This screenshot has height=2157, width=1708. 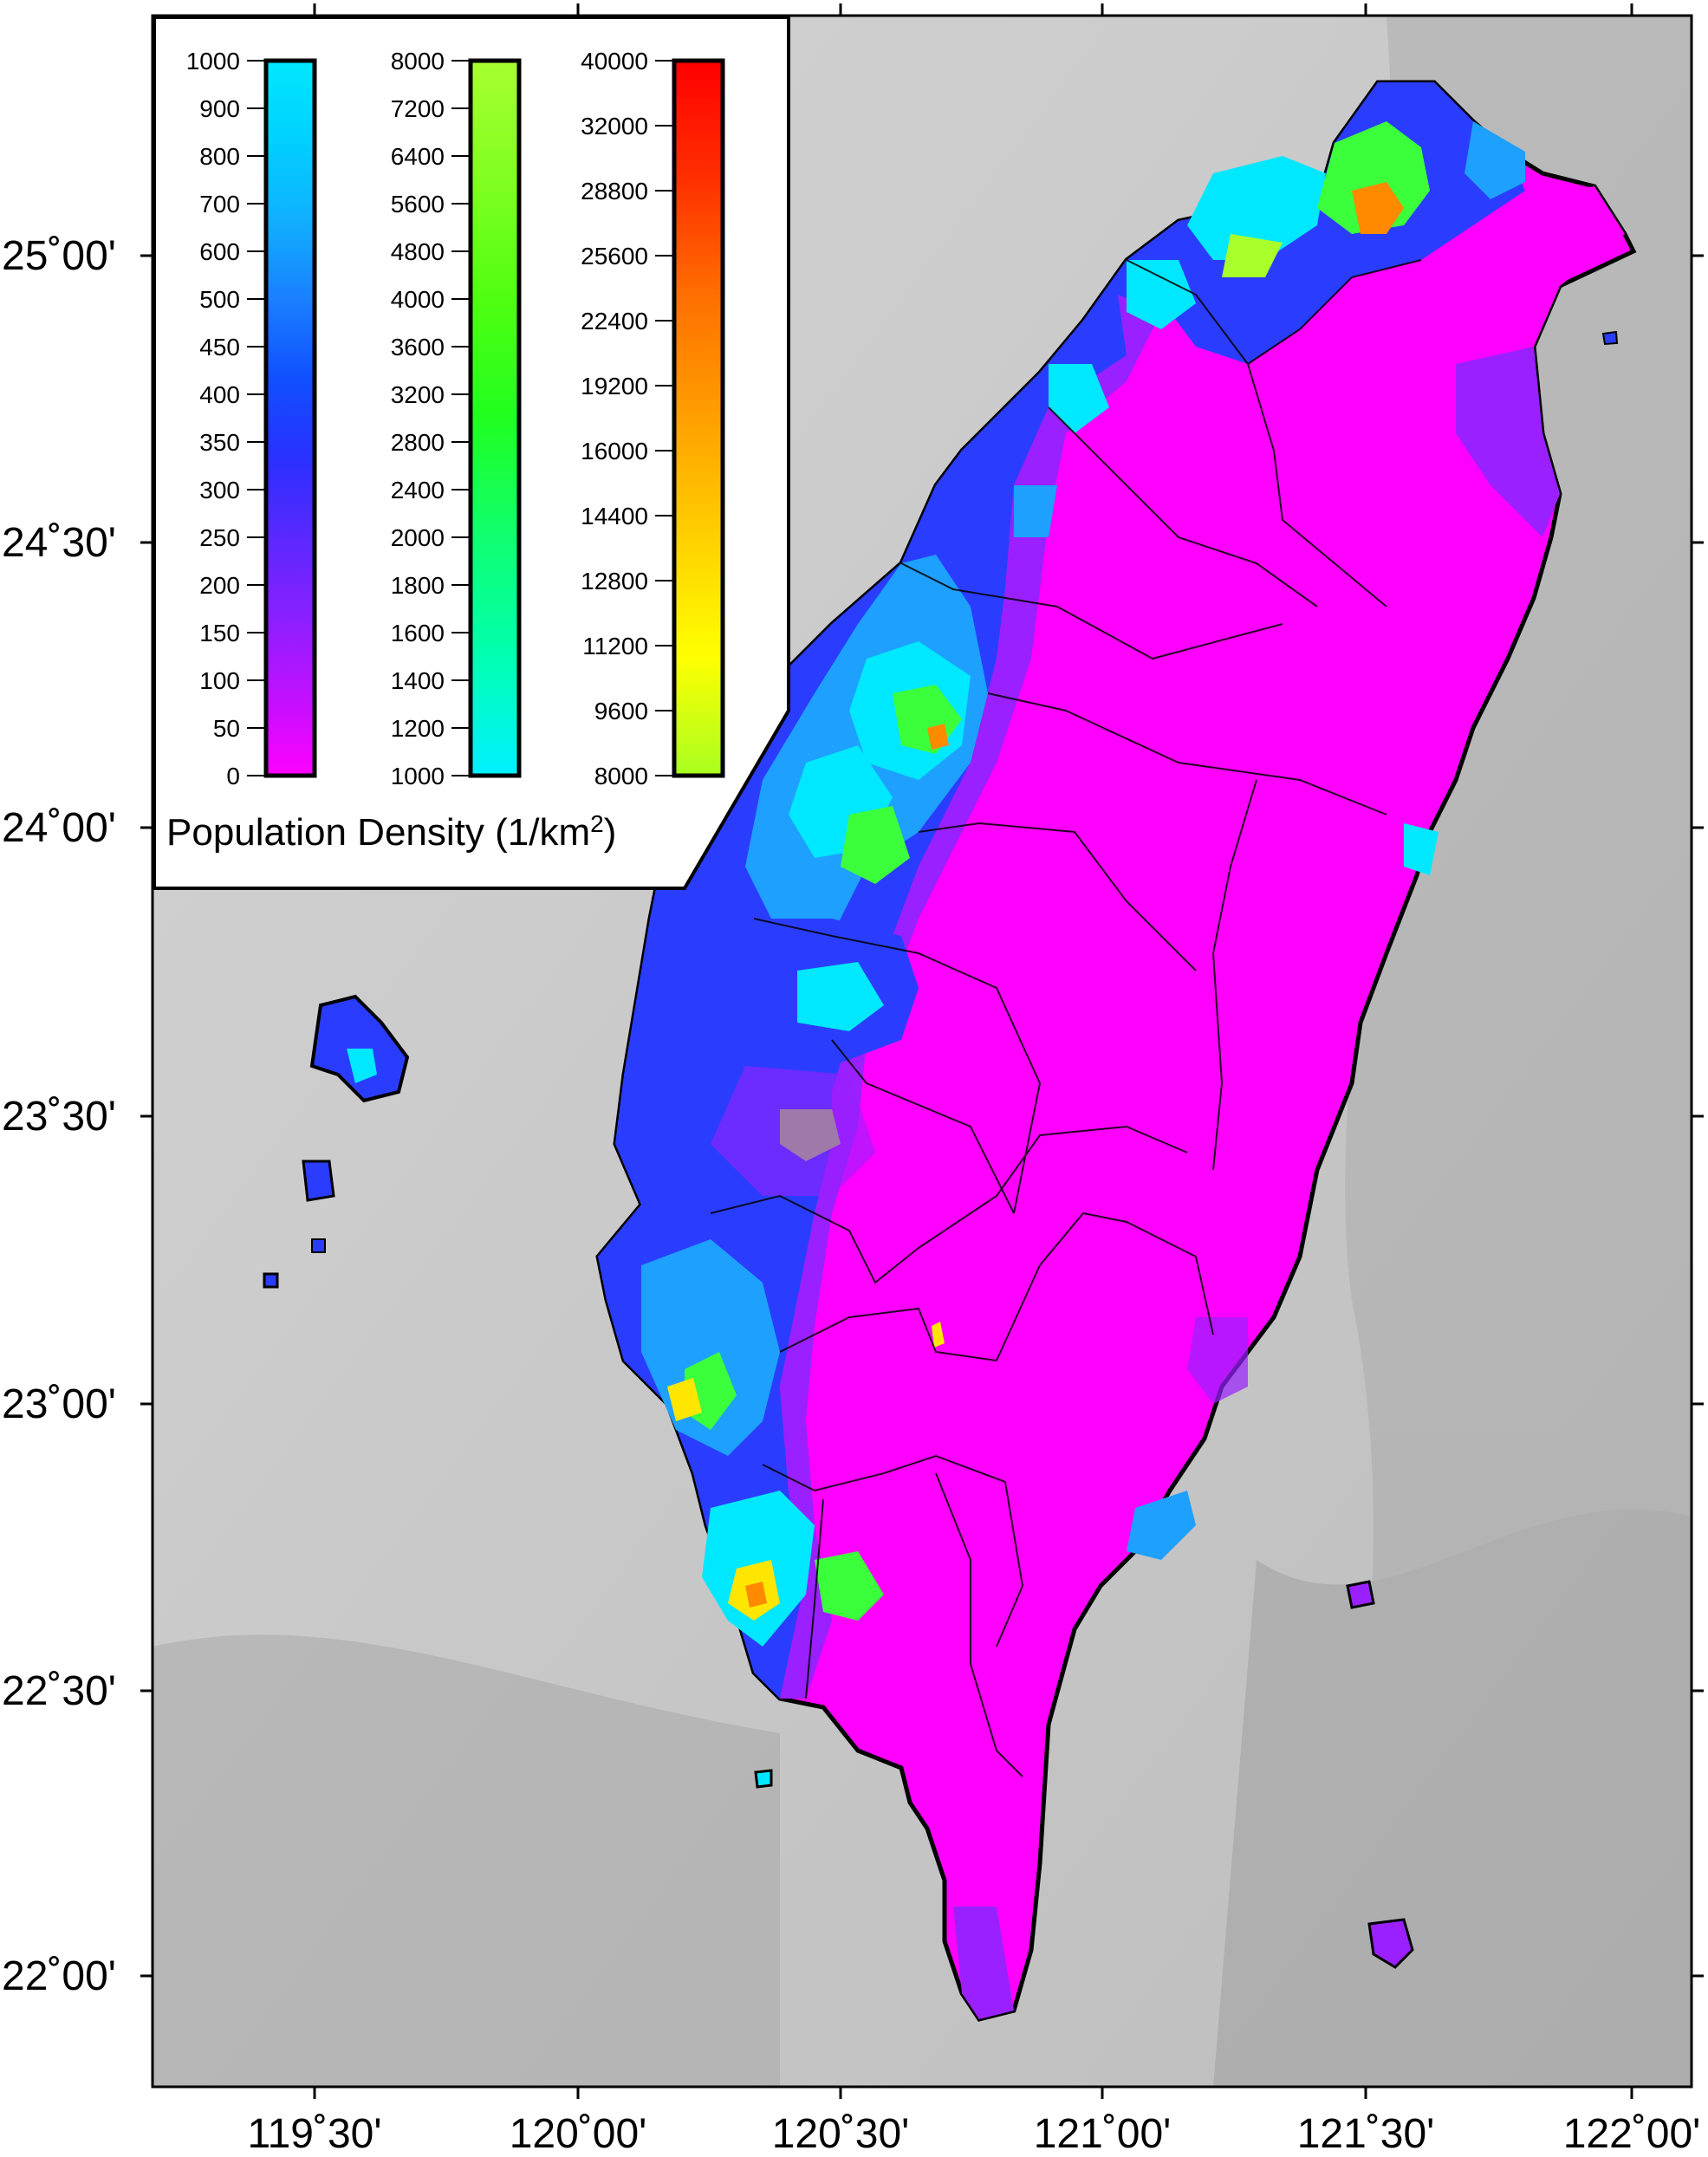 I want to click on colorbar-tick-label: 900, so click(x=219, y=108).